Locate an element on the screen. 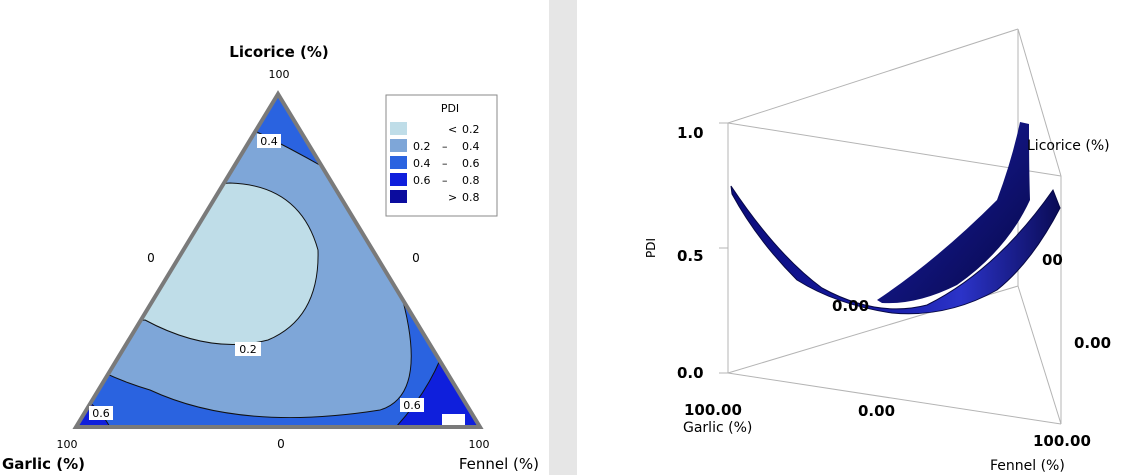 This screenshot has width=1126, height=475. legend-high: 0.8 is located at coordinates (471, 180).